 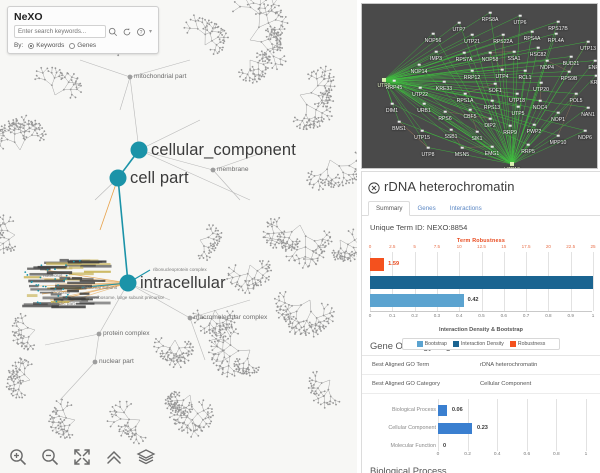 I want to click on tree-toolbar, so click(x=178, y=457).